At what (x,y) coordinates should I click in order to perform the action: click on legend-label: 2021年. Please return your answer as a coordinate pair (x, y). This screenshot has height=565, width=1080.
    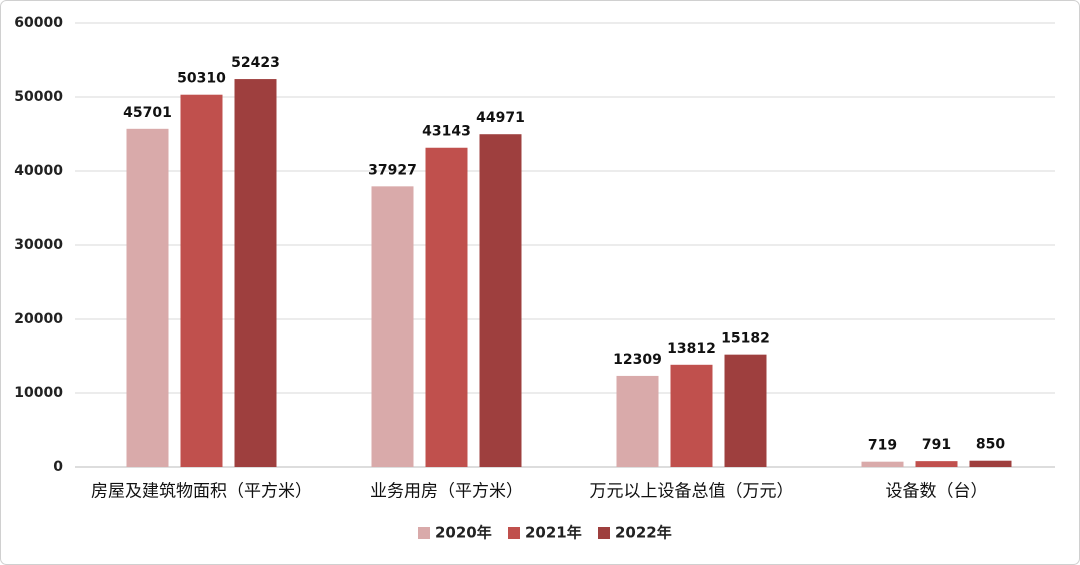
    Looking at the image, I should click on (553, 533).